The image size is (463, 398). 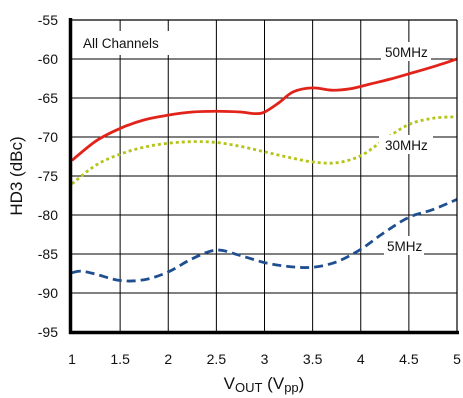 What do you see at coordinates (48, 98) in the screenshot?
I see `y-tick-label: -65` at bounding box center [48, 98].